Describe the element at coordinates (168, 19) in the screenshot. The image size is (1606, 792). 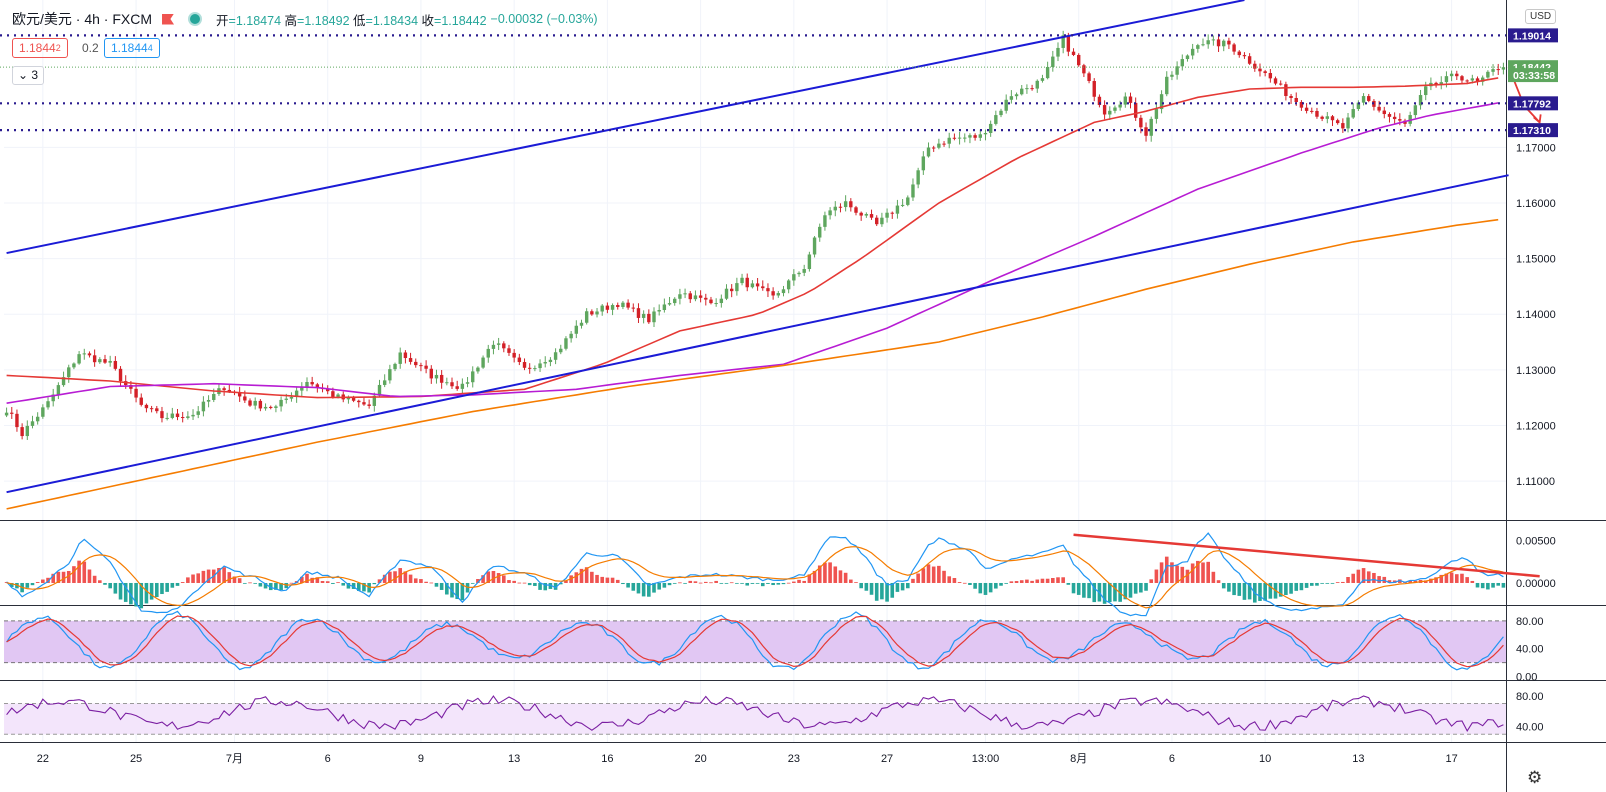
I see `flag-icon` at that location.